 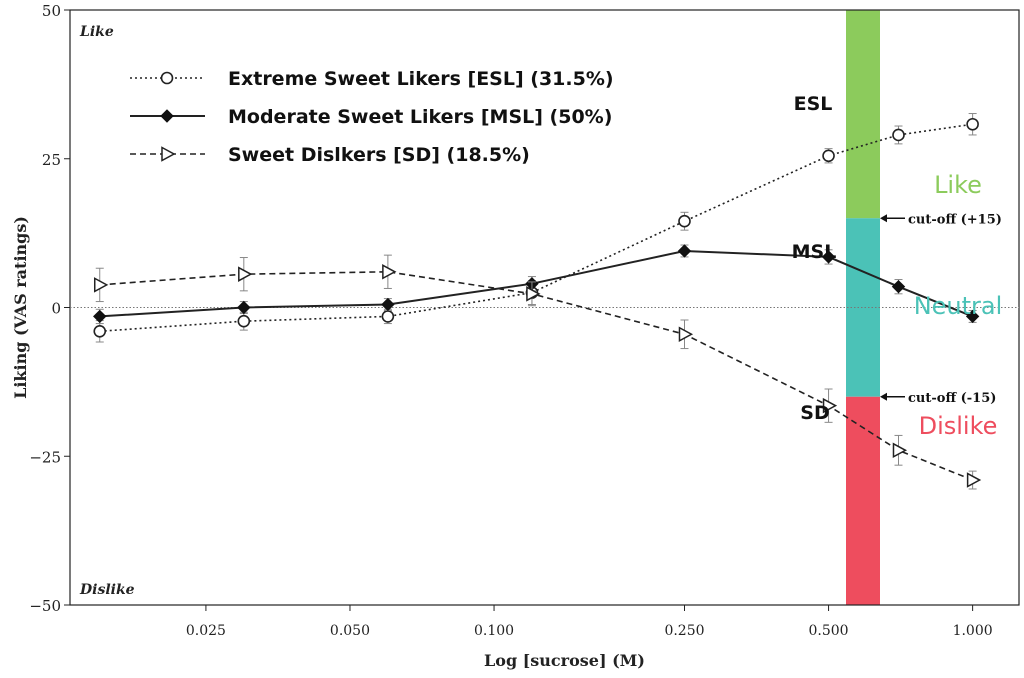 What do you see at coordinates (863, 500) in the screenshot?
I see `band-dislike` at bounding box center [863, 500].